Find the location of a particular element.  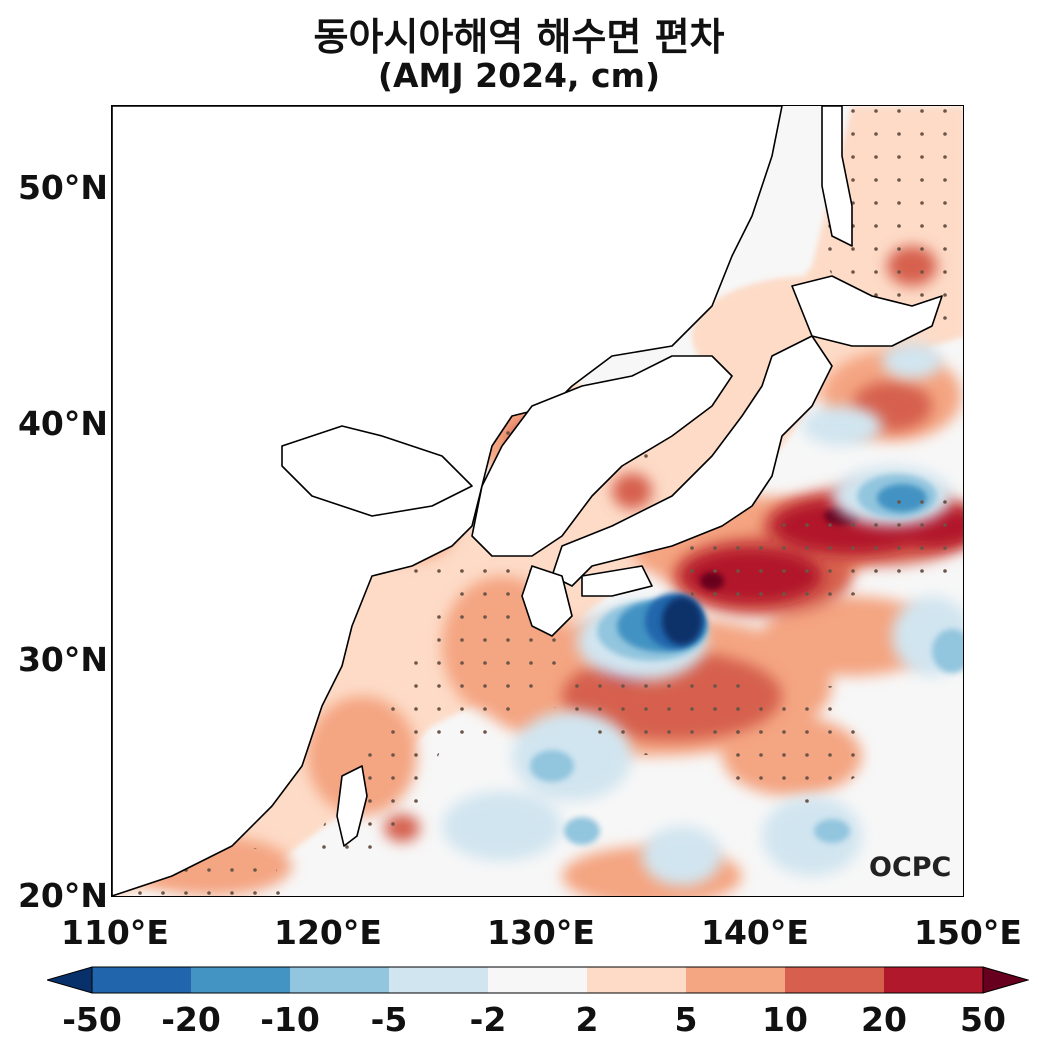

colorbar-extend-min is located at coordinates (70, 980).